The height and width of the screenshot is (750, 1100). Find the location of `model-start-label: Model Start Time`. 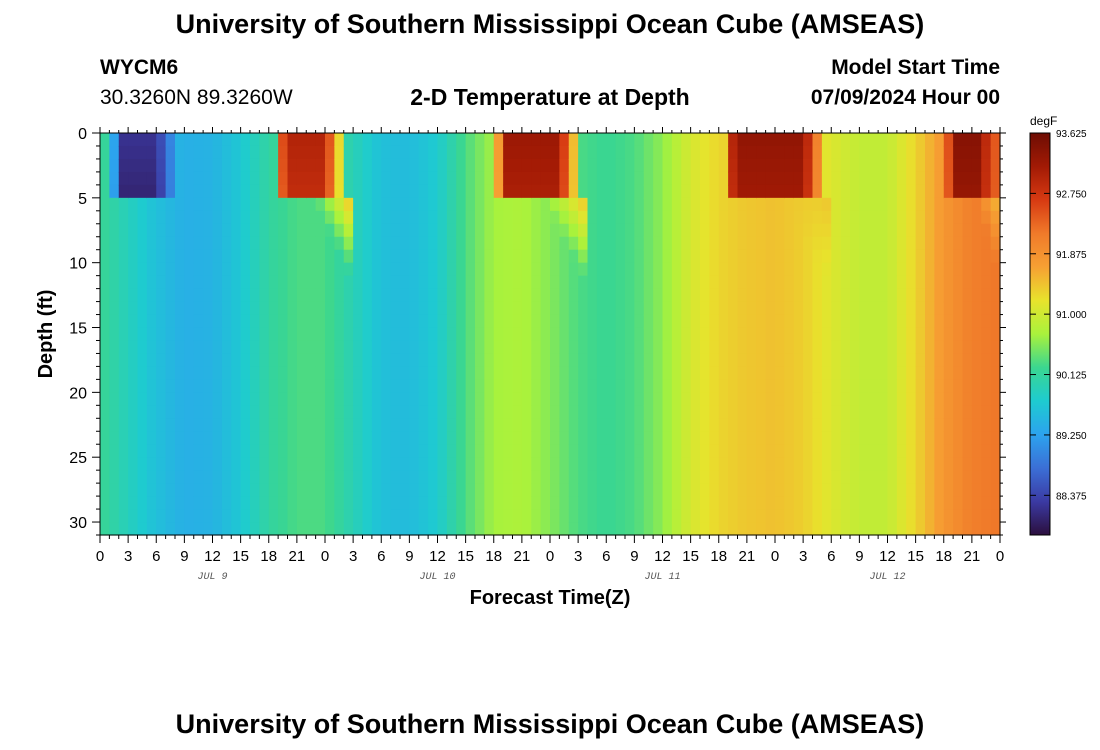

model-start-label: Model Start Time is located at coordinates (915, 67).